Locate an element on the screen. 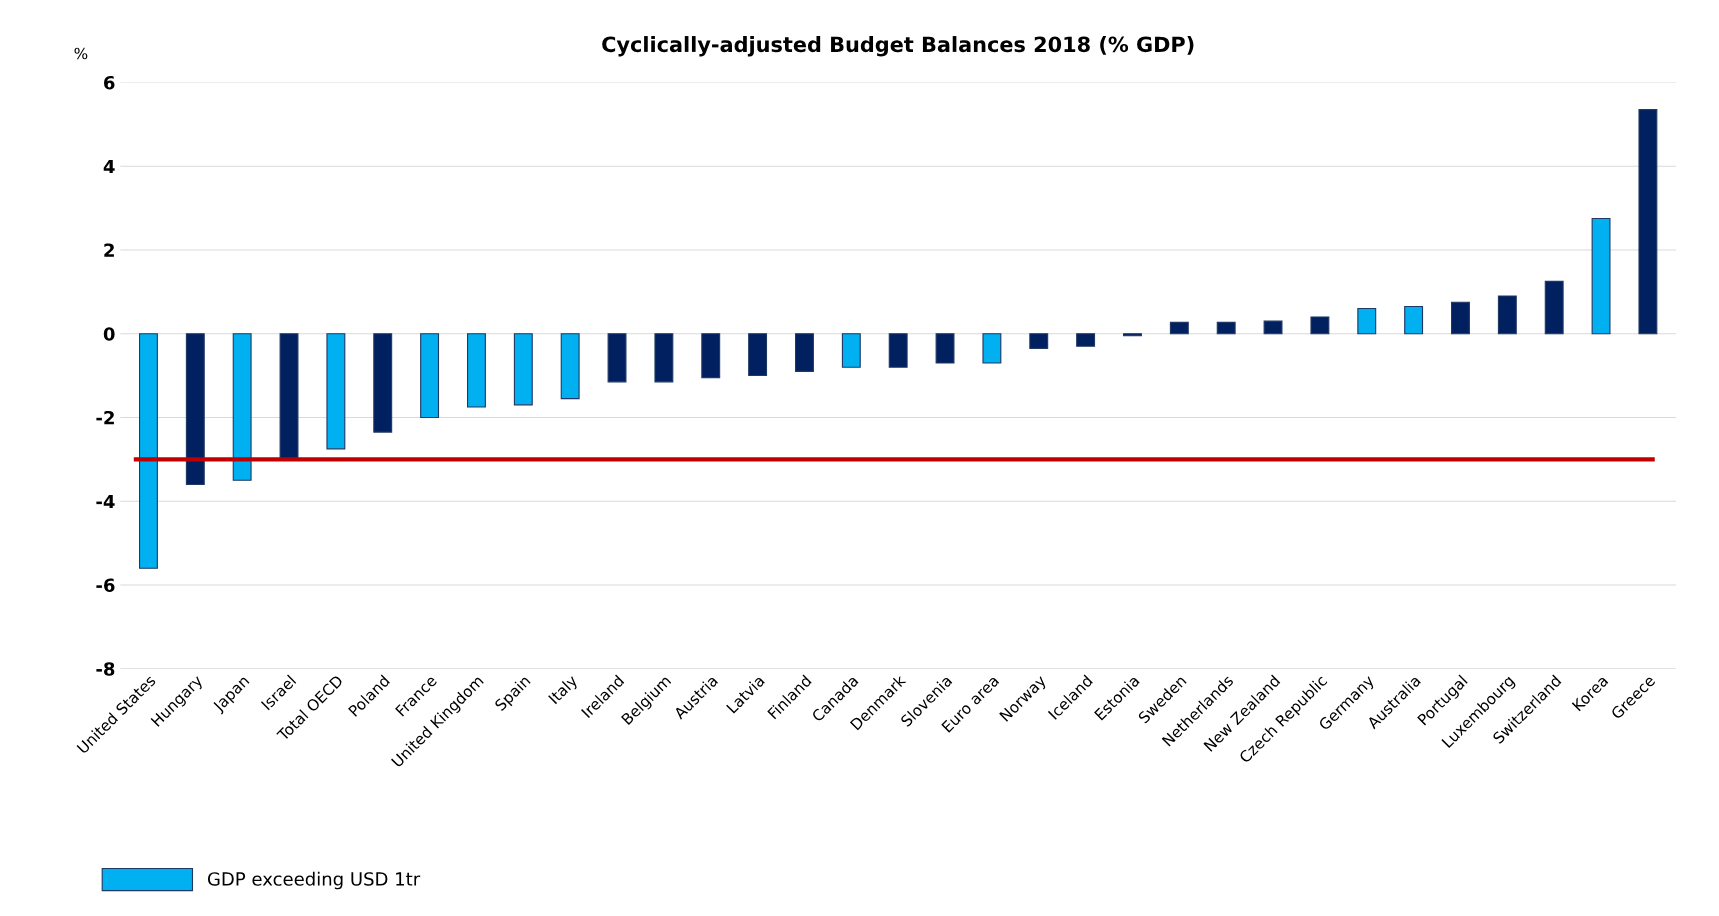  legend-label: GDP exceeding USD 1tr is located at coordinates (314, 880).